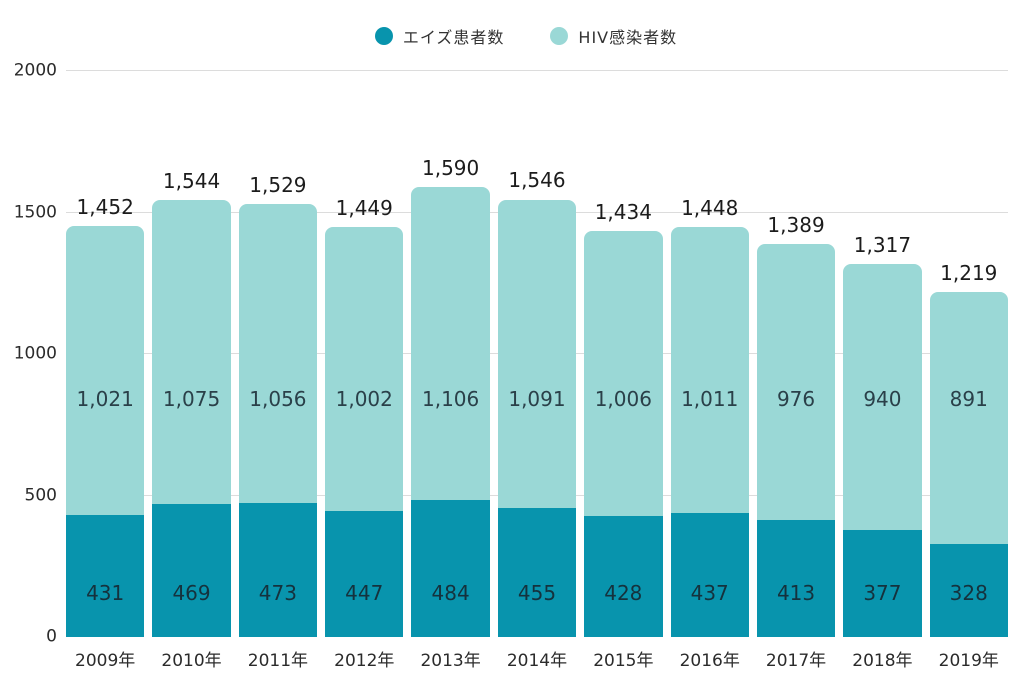  What do you see at coordinates (105, 207) in the screenshot?
I see `total-value-label: 1,452` at bounding box center [105, 207].